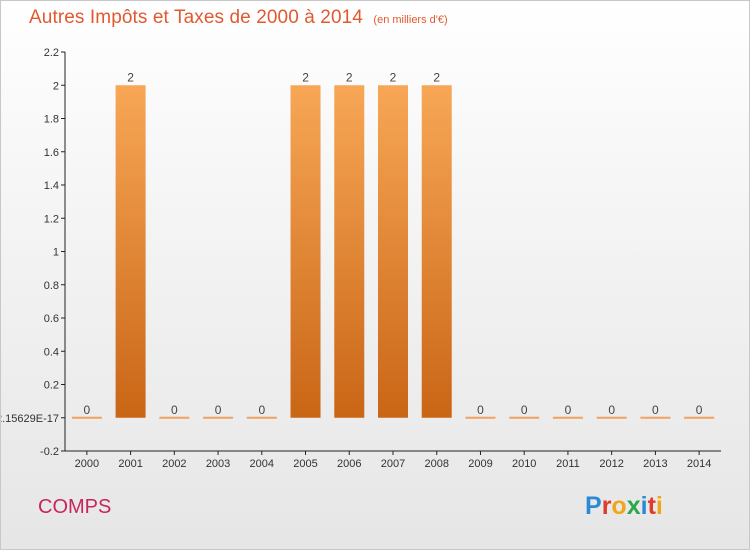 This screenshot has width=750, height=550. Describe the element at coordinates (130, 464) in the screenshot. I see `x-tick-label: 2001` at that location.